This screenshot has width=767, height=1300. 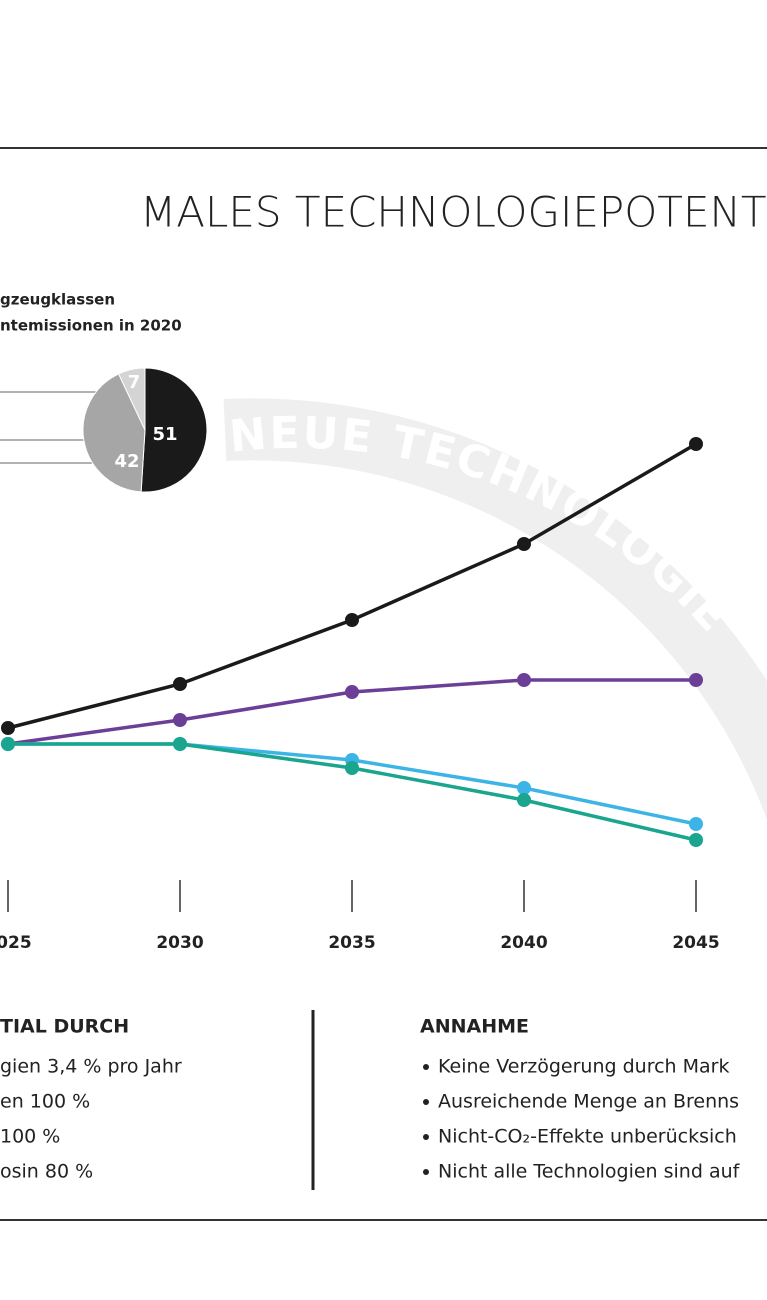 I want to click on note-item: Ausreichende Menge an Brenns, so click(x=588, y=1102).